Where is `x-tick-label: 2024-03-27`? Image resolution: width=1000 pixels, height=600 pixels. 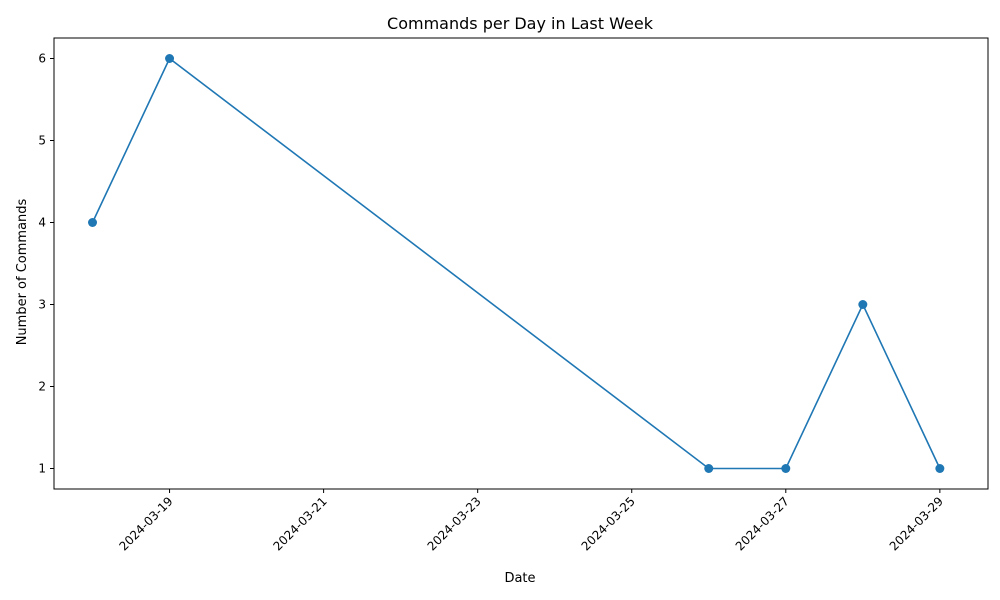 x-tick-label: 2024-03-27 is located at coordinates (762, 523).